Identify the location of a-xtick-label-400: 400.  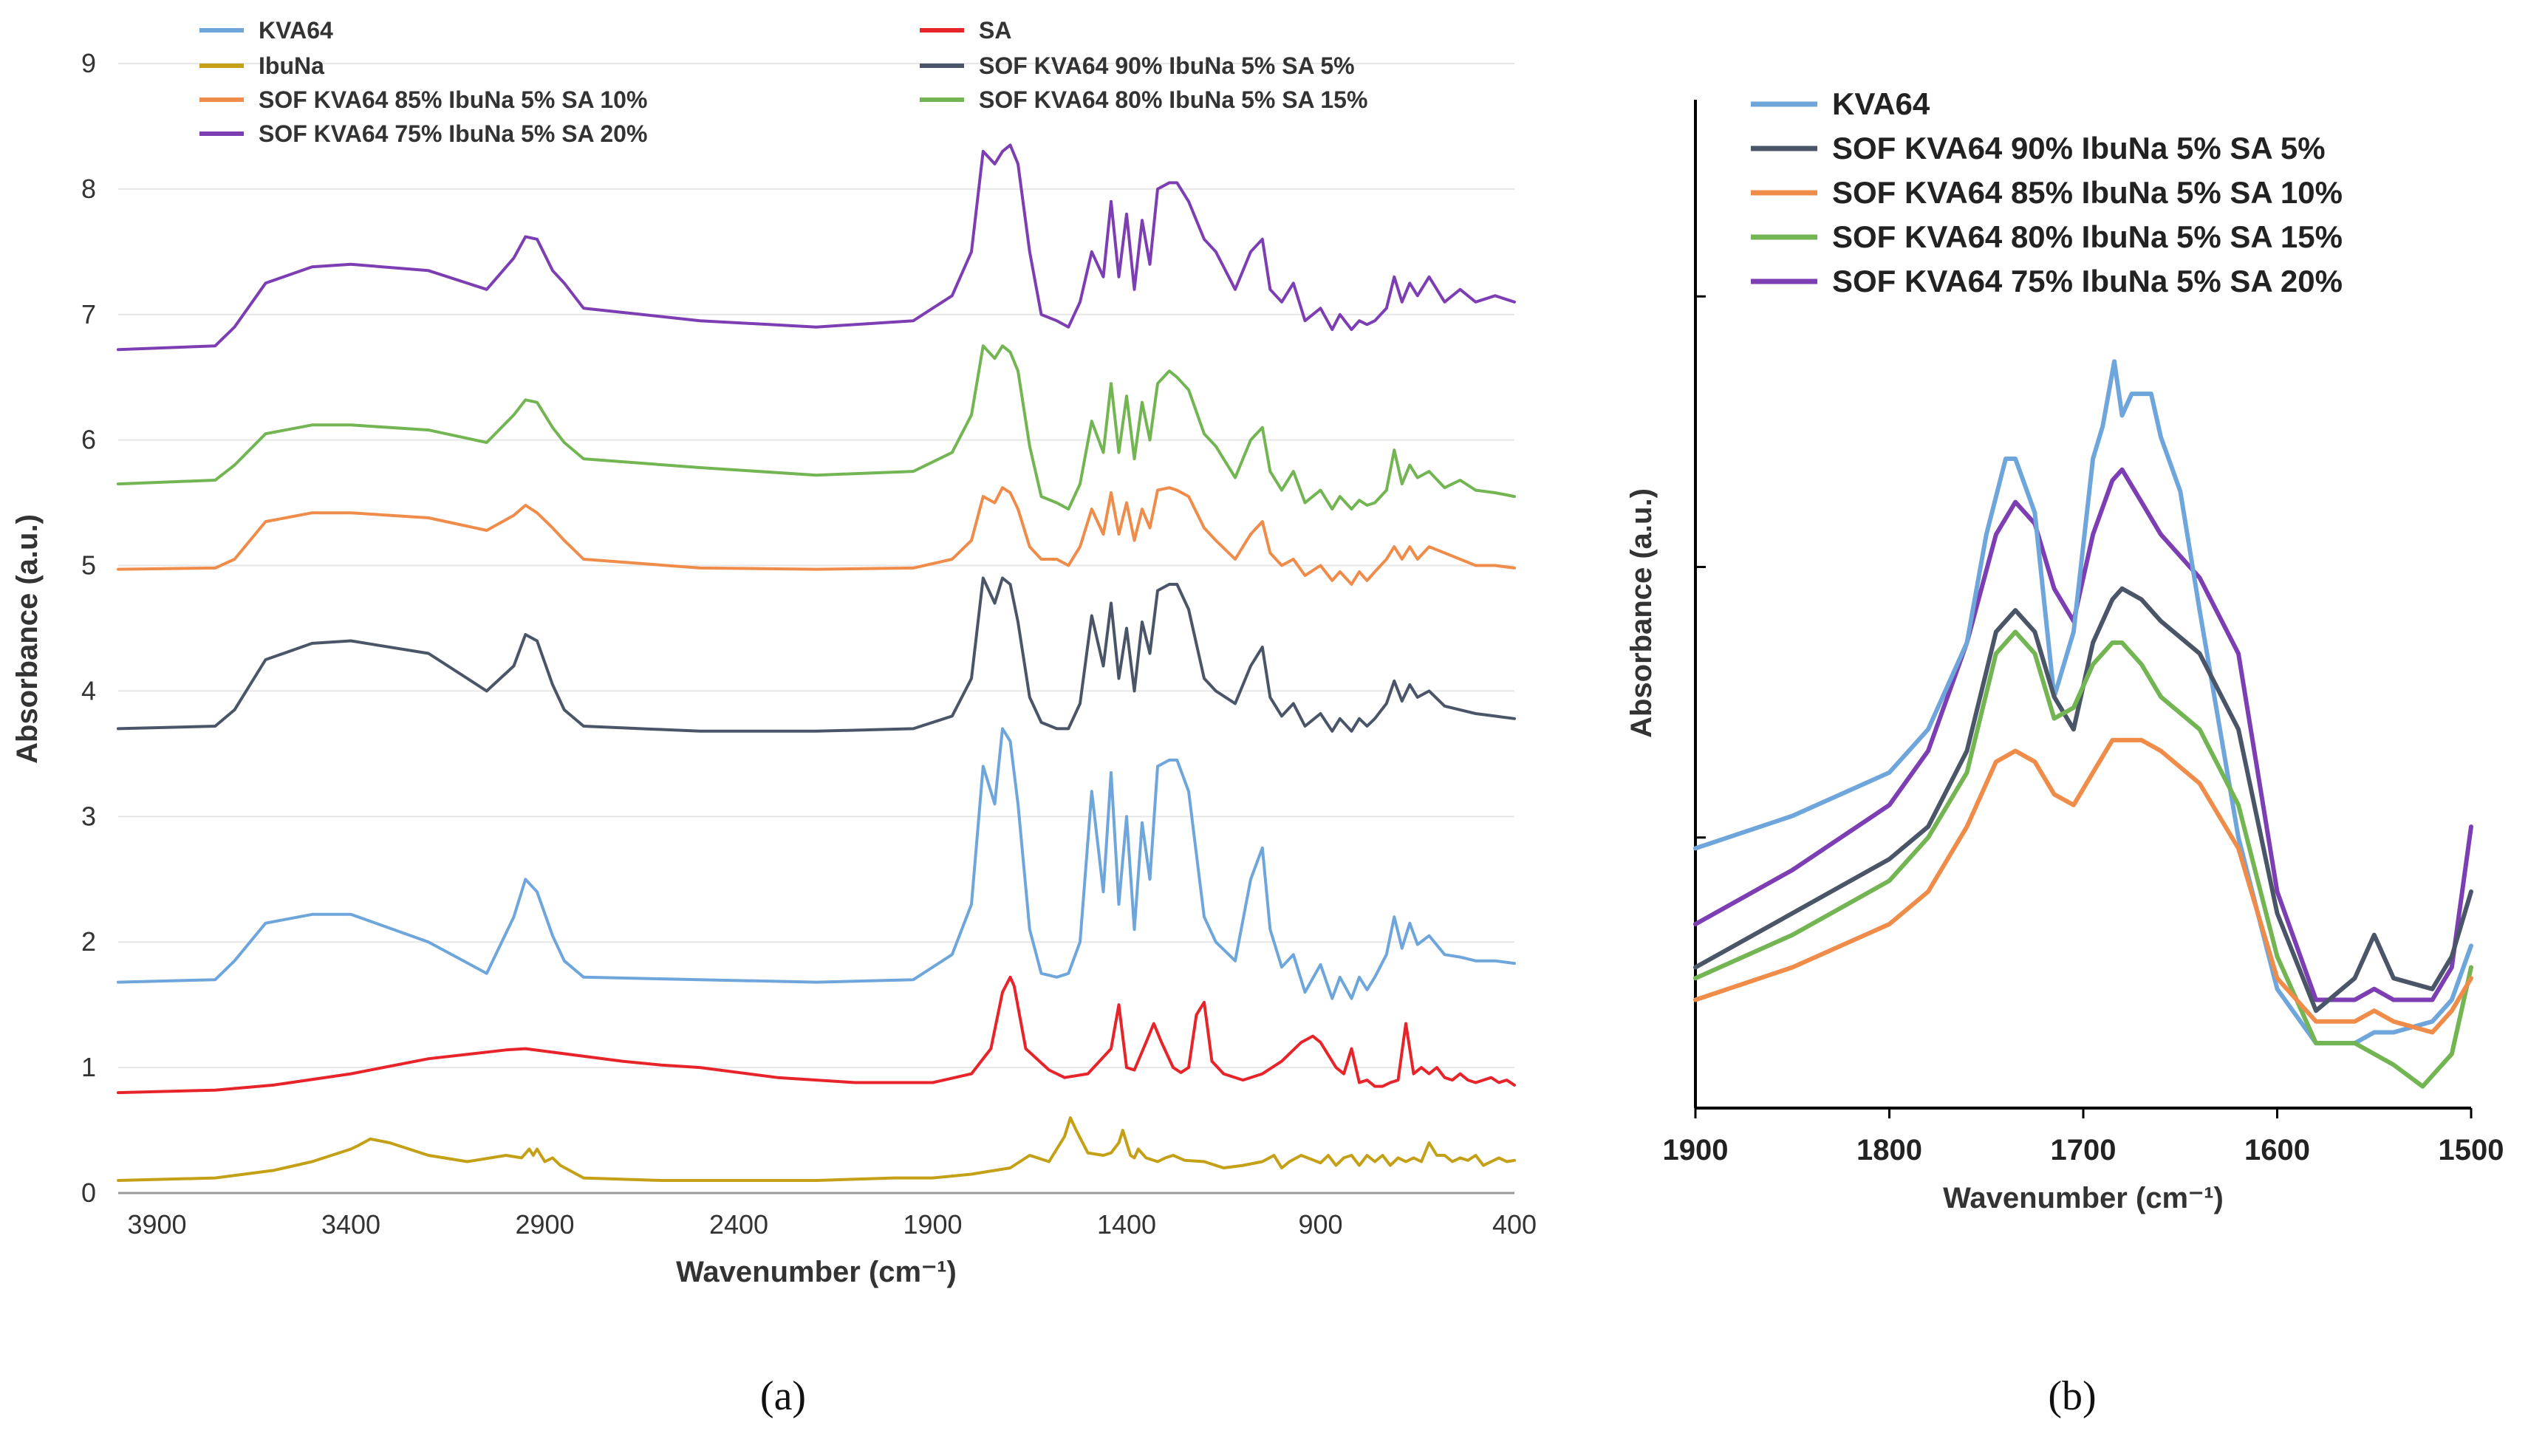
(1514, 1224).